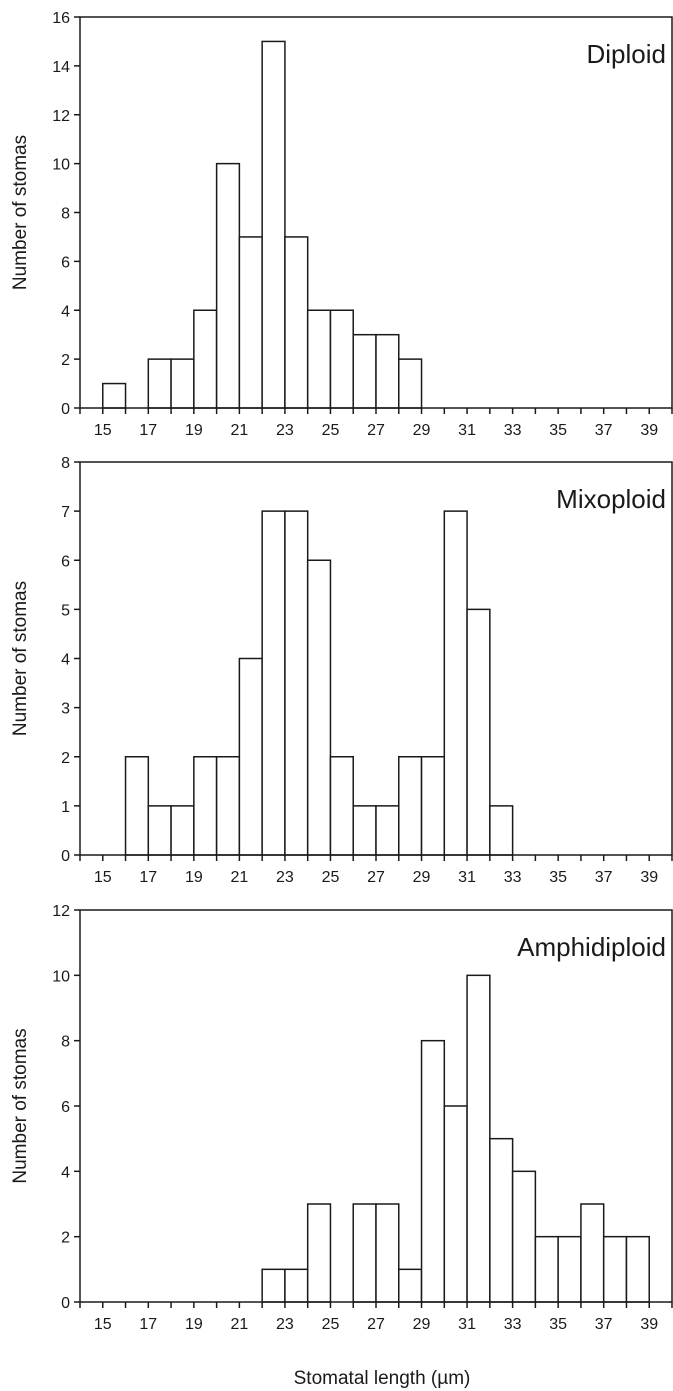 The image size is (673, 1391). What do you see at coordinates (382, 1378) in the screenshot?
I see `x-axis-title: Stomatal length (µm)` at bounding box center [382, 1378].